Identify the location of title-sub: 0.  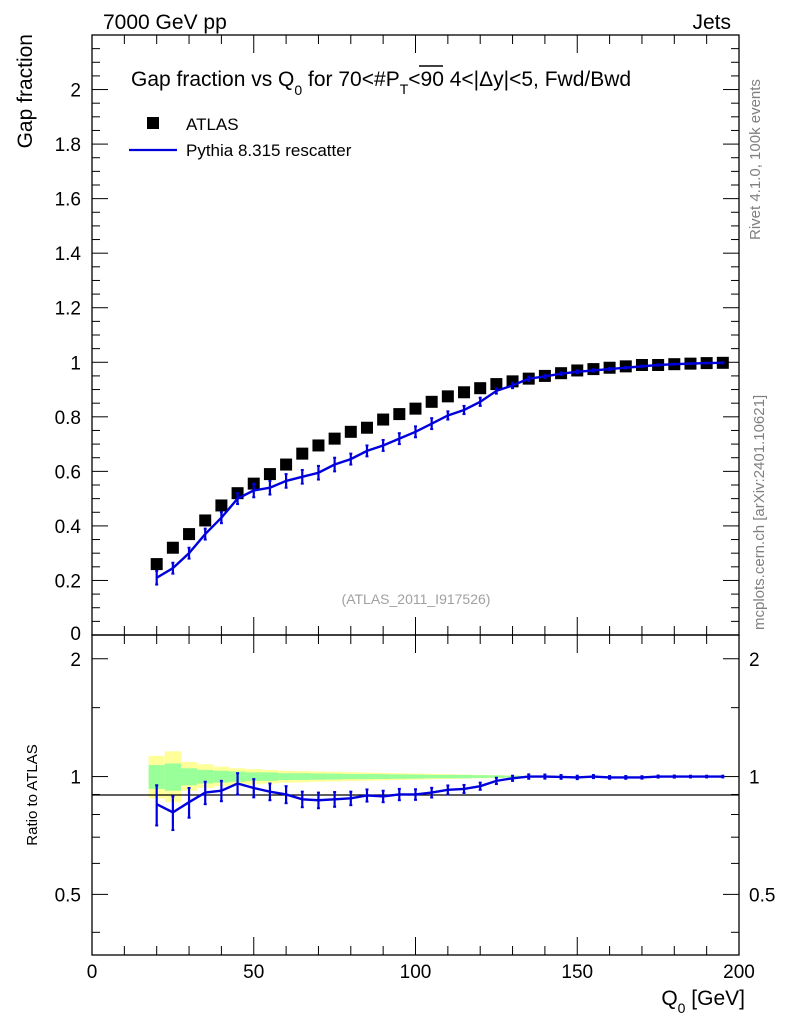
(298, 90).